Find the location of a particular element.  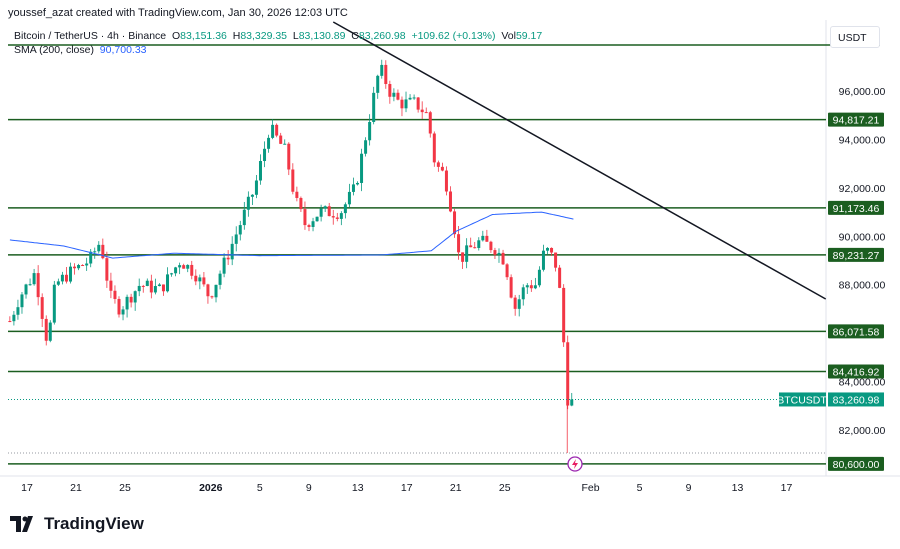

sma-legend: SMA (200, close) 90,700.33 is located at coordinates (80, 50).